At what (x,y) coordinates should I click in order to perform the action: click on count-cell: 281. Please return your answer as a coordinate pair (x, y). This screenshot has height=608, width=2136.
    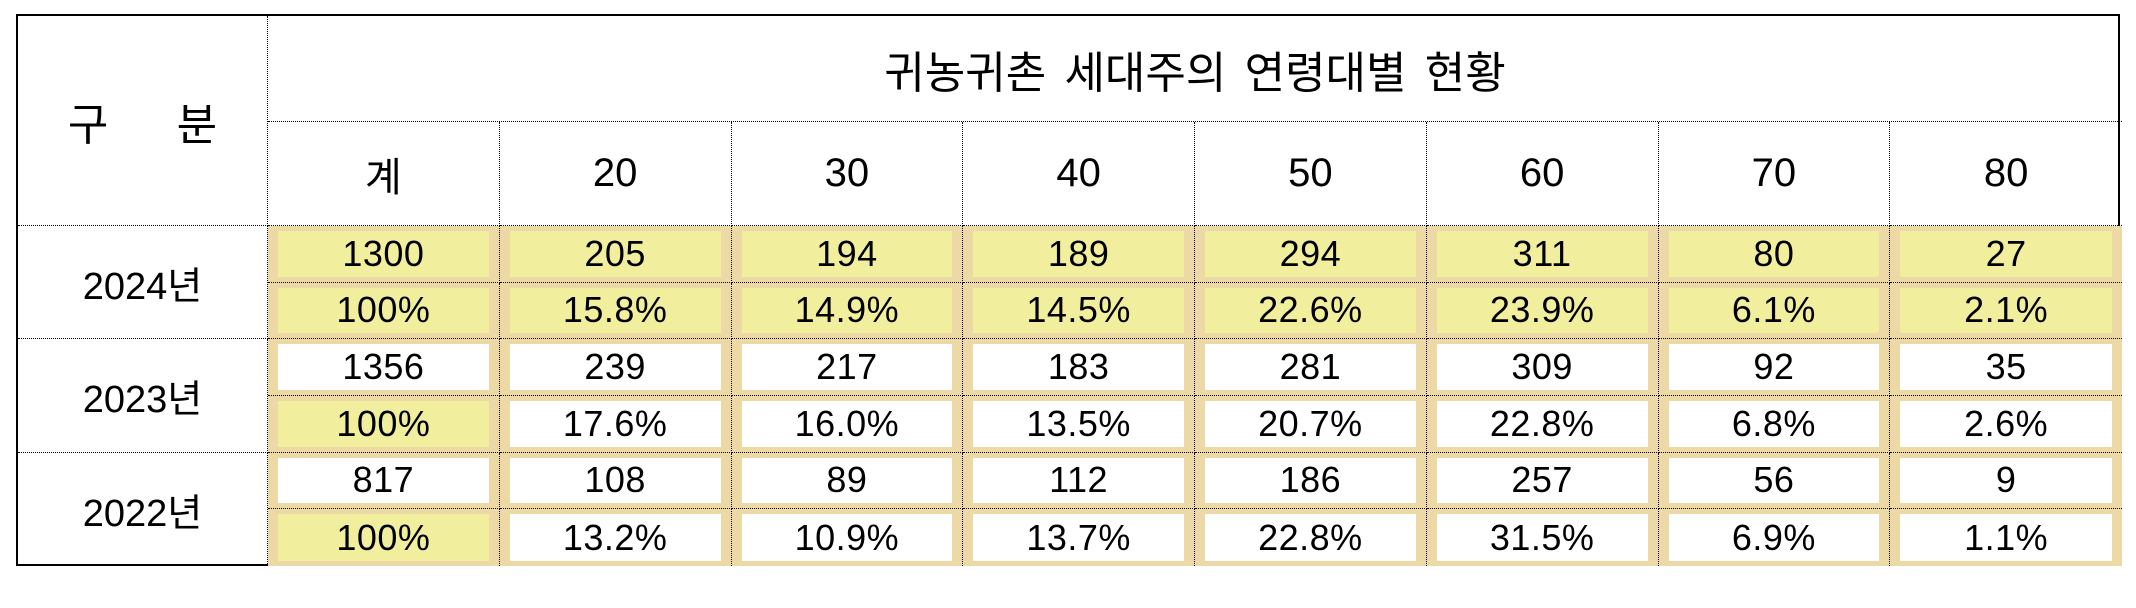
    Looking at the image, I should click on (1310, 367).